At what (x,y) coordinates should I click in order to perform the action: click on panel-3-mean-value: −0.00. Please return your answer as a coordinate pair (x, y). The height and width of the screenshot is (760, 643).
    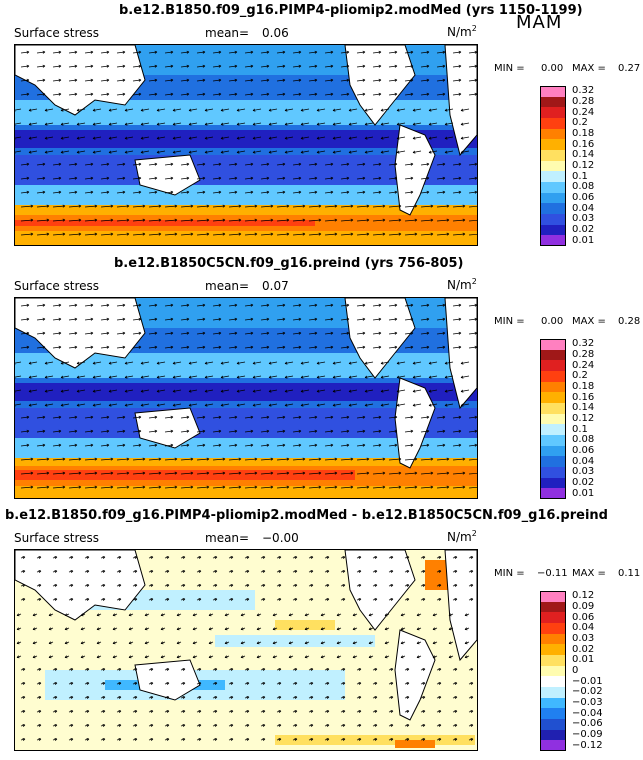
    Looking at the image, I should click on (280, 538).